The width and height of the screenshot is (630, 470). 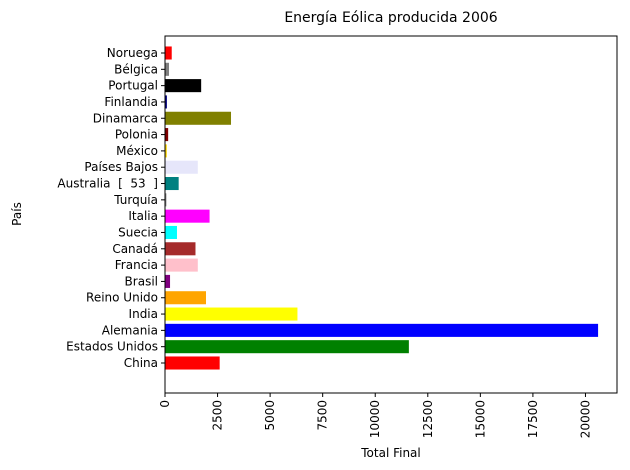 I want to click on y-tick-label: Turquía, so click(x=135, y=200).